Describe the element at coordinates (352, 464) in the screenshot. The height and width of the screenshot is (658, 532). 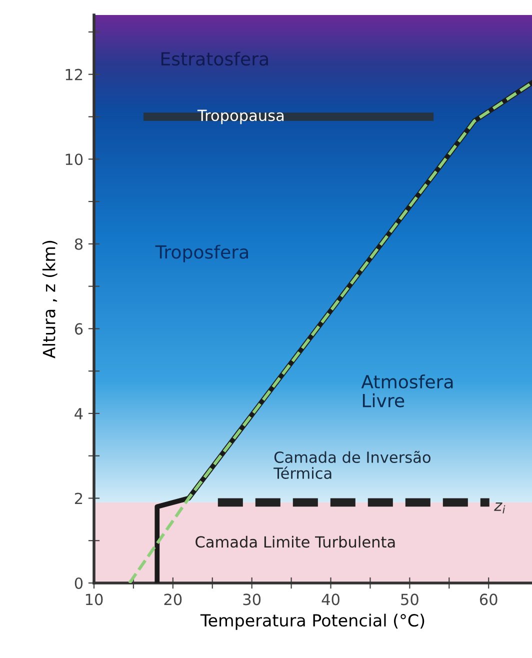
I see `annotation: Camada de Inversão Térmica` at that location.